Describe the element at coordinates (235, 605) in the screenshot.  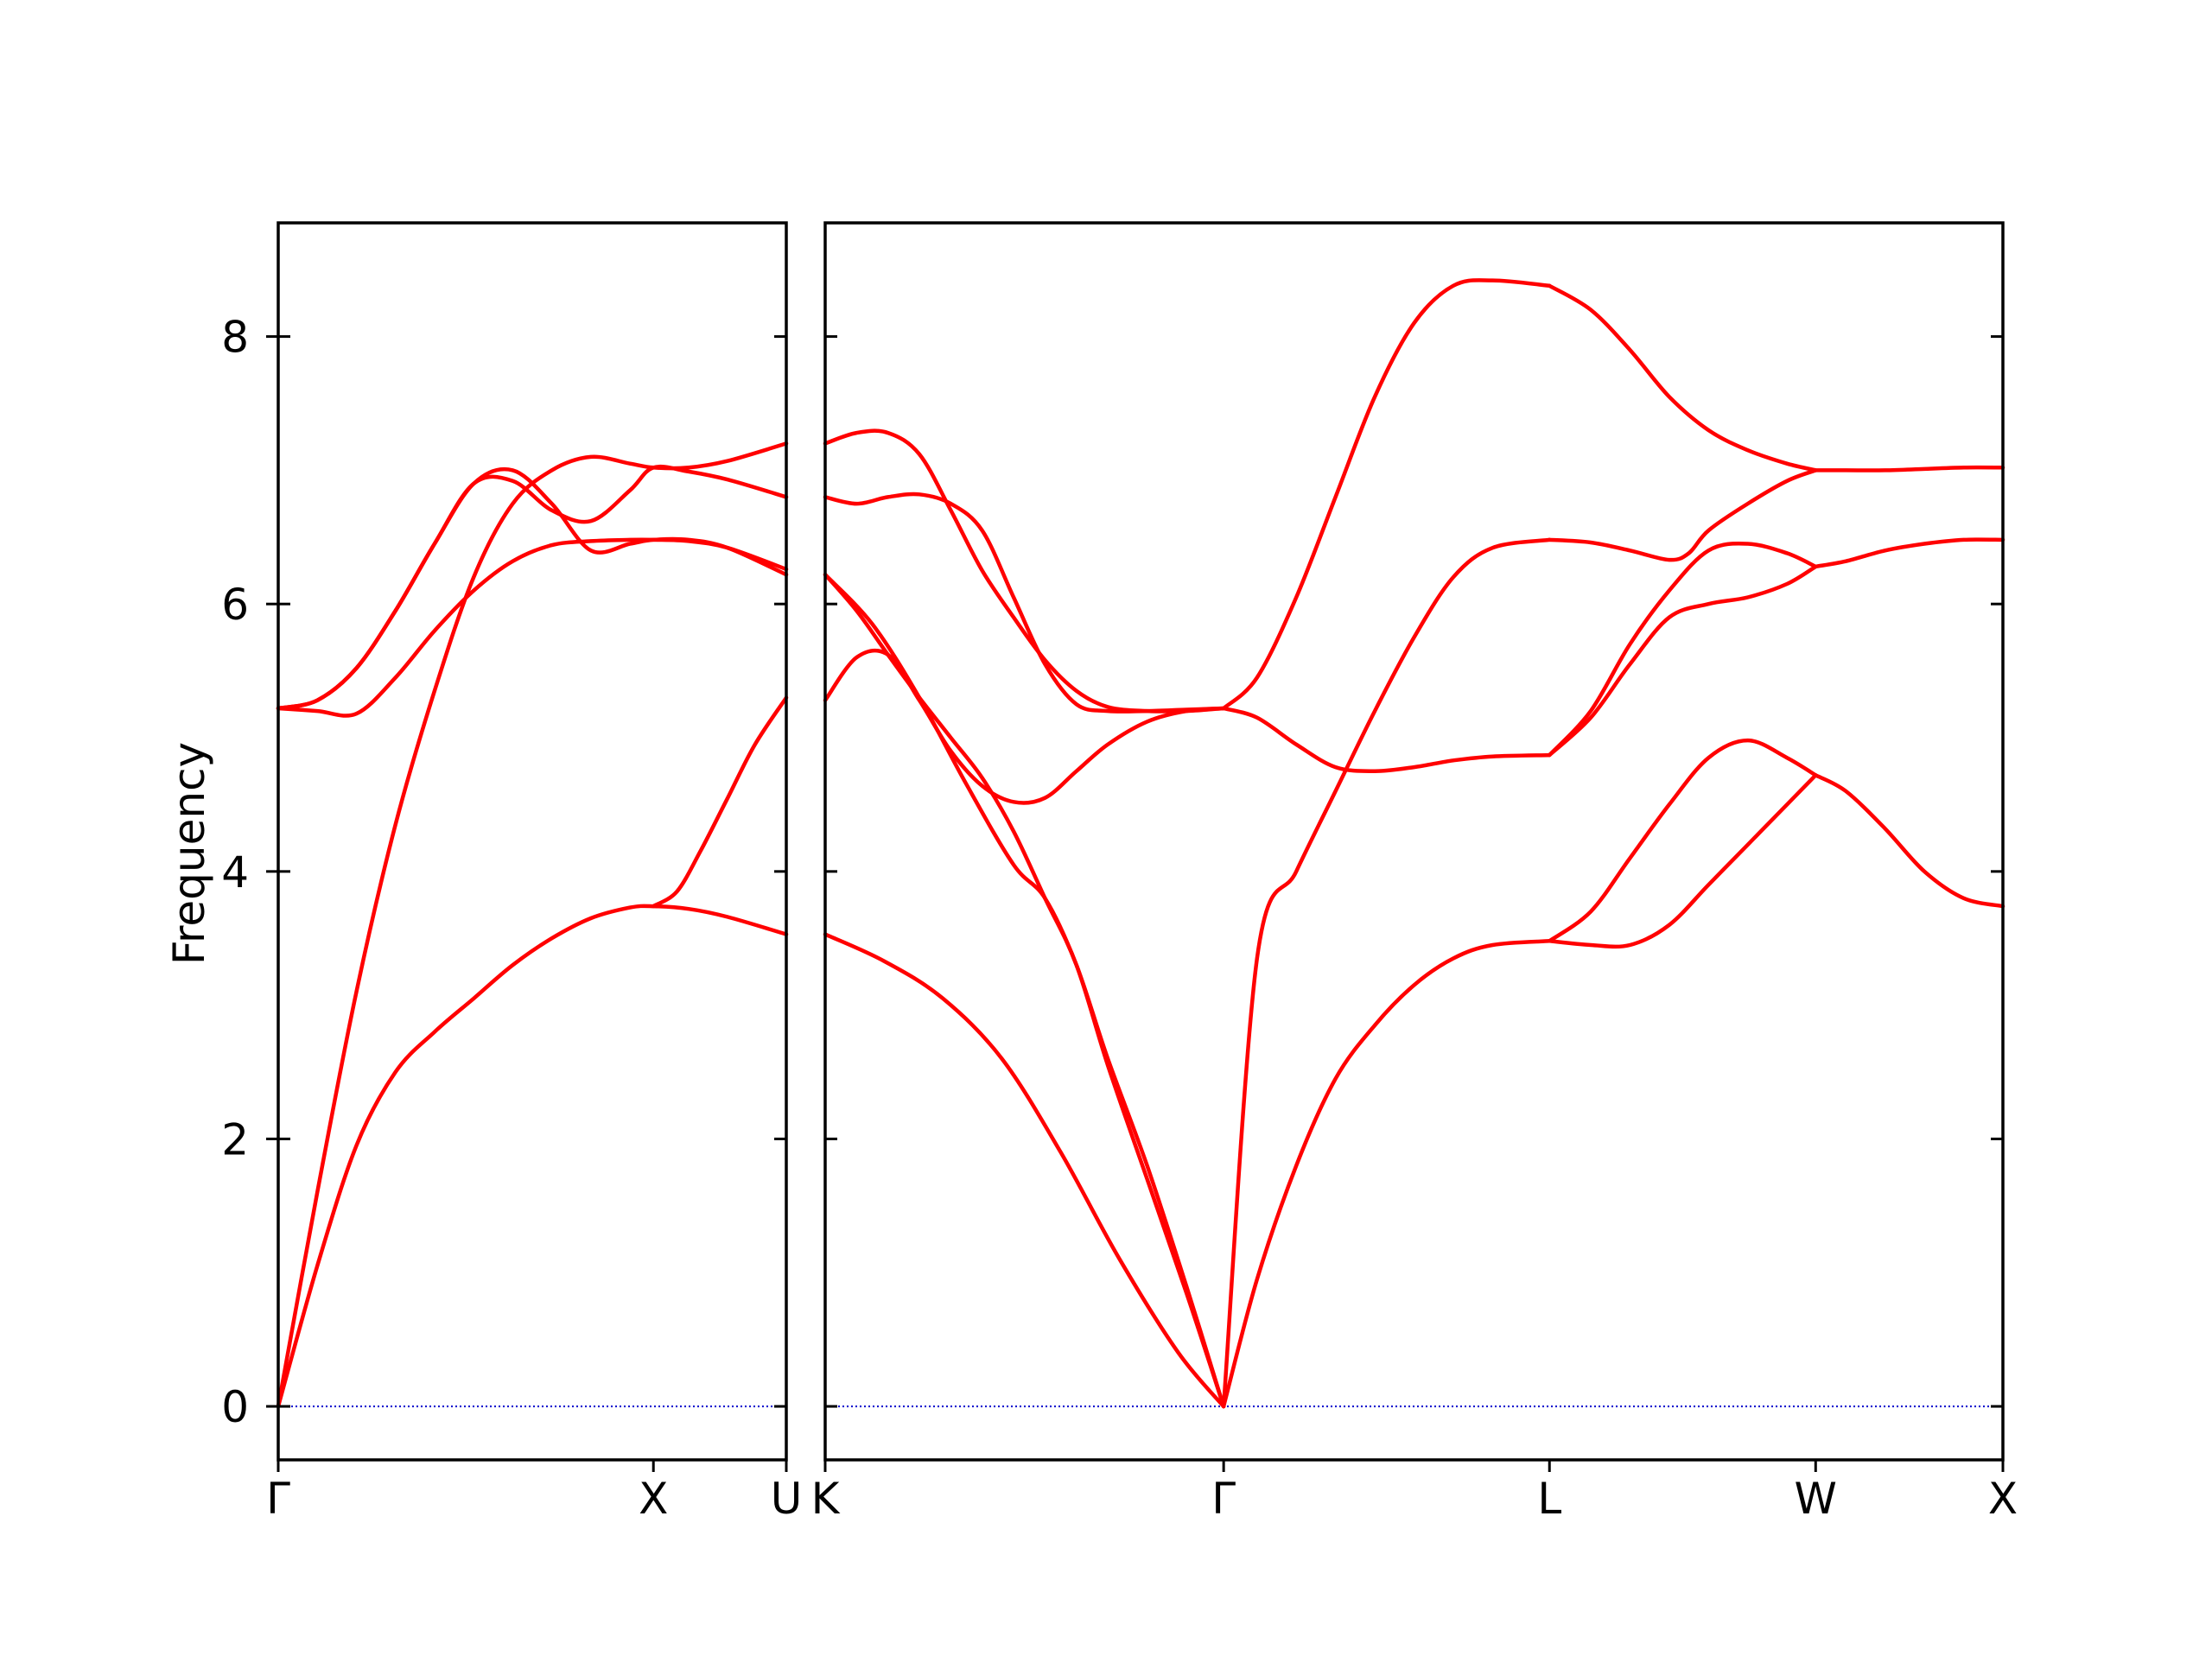
I see `y-tick-label: 6` at that location.